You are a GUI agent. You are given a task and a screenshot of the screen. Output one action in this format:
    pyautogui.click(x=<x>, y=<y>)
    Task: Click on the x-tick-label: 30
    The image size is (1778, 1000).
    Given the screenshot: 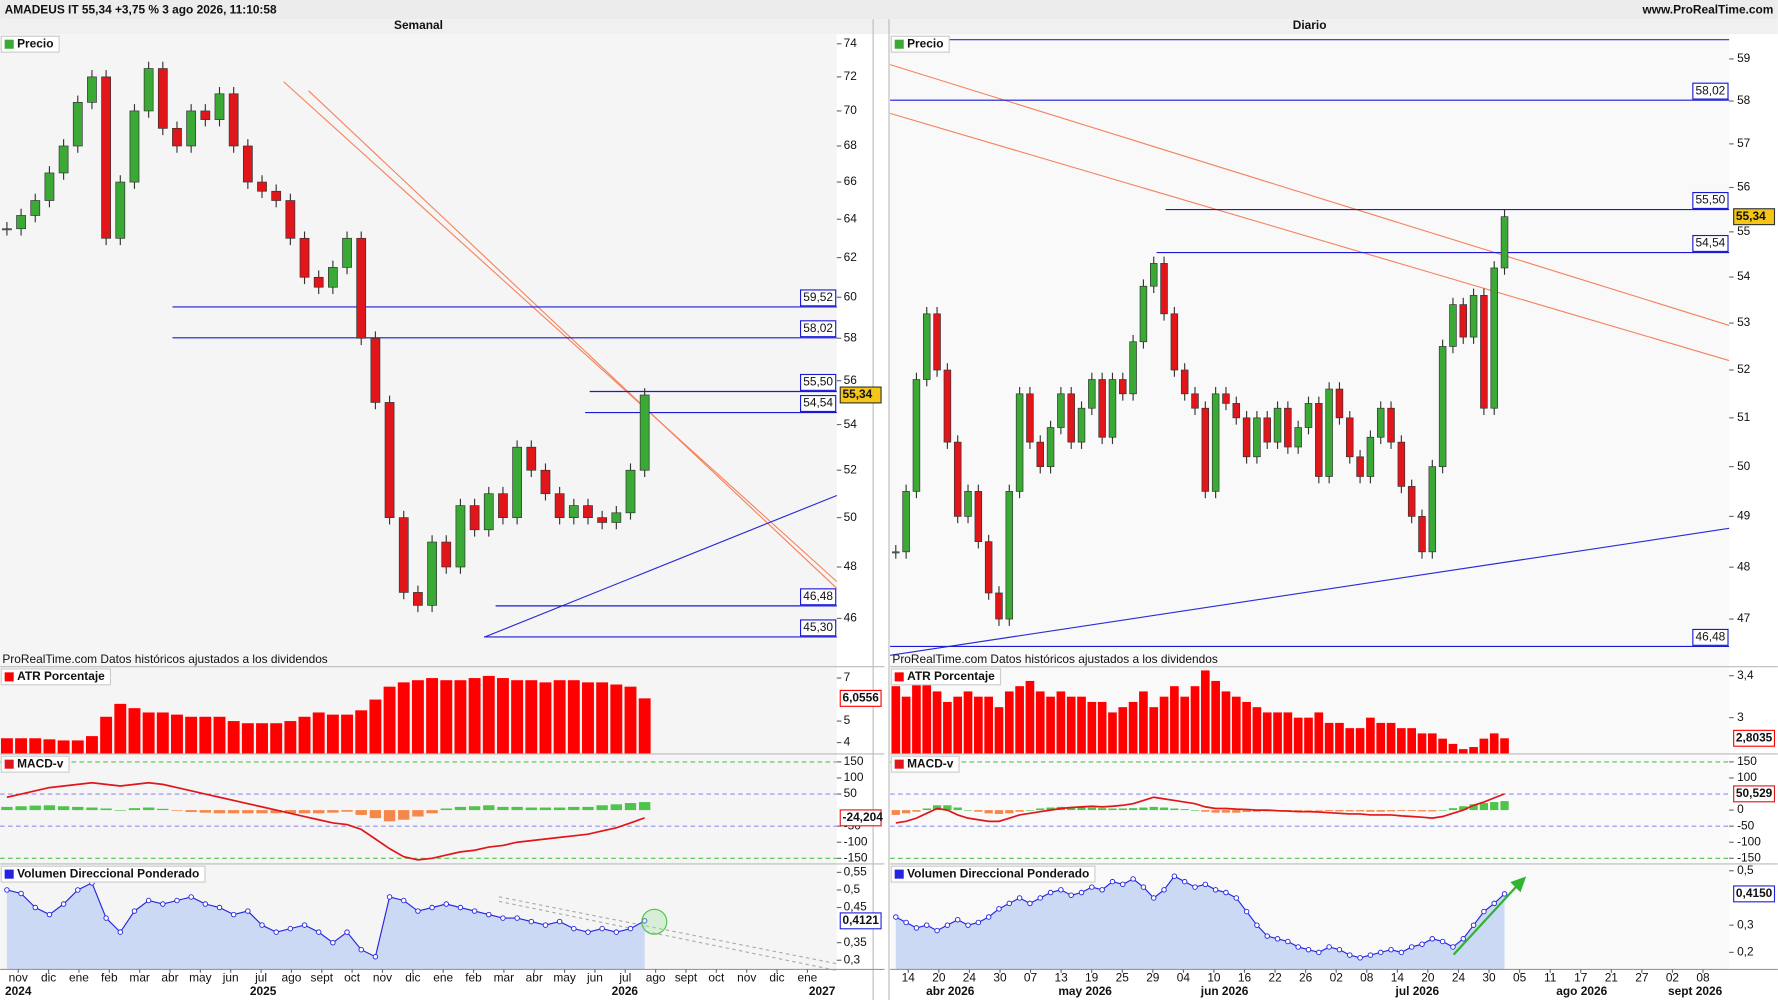 What is the action you would take?
    pyautogui.click(x=1000, y=978)
    